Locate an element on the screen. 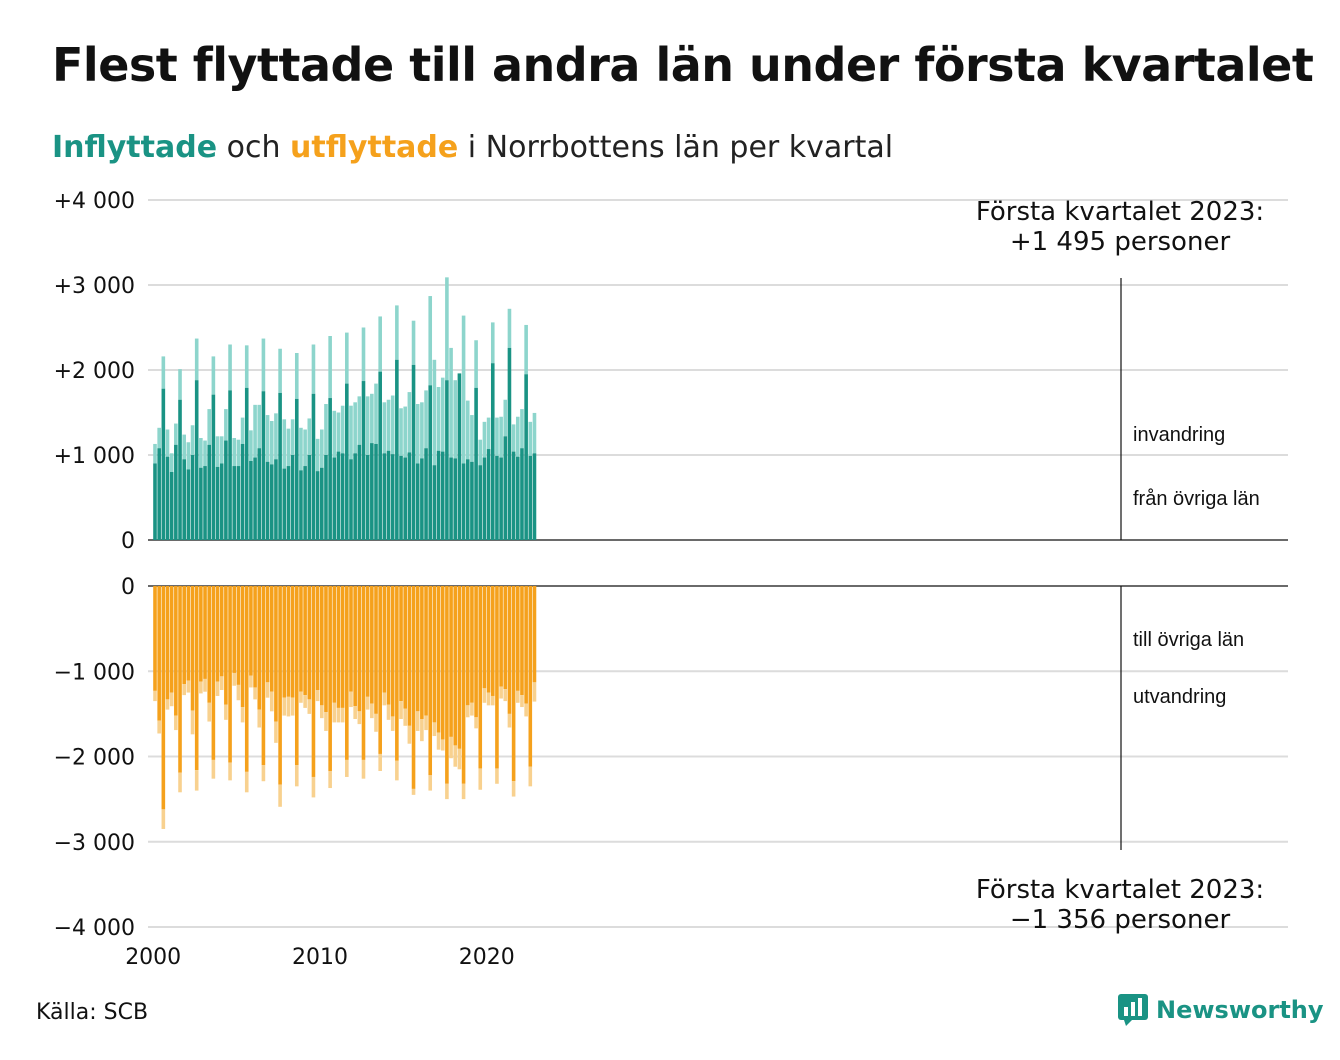 The height and width of the screenshot is (1060, 1340). x-tick-label: 2020 is located at coordinates (487, 957).